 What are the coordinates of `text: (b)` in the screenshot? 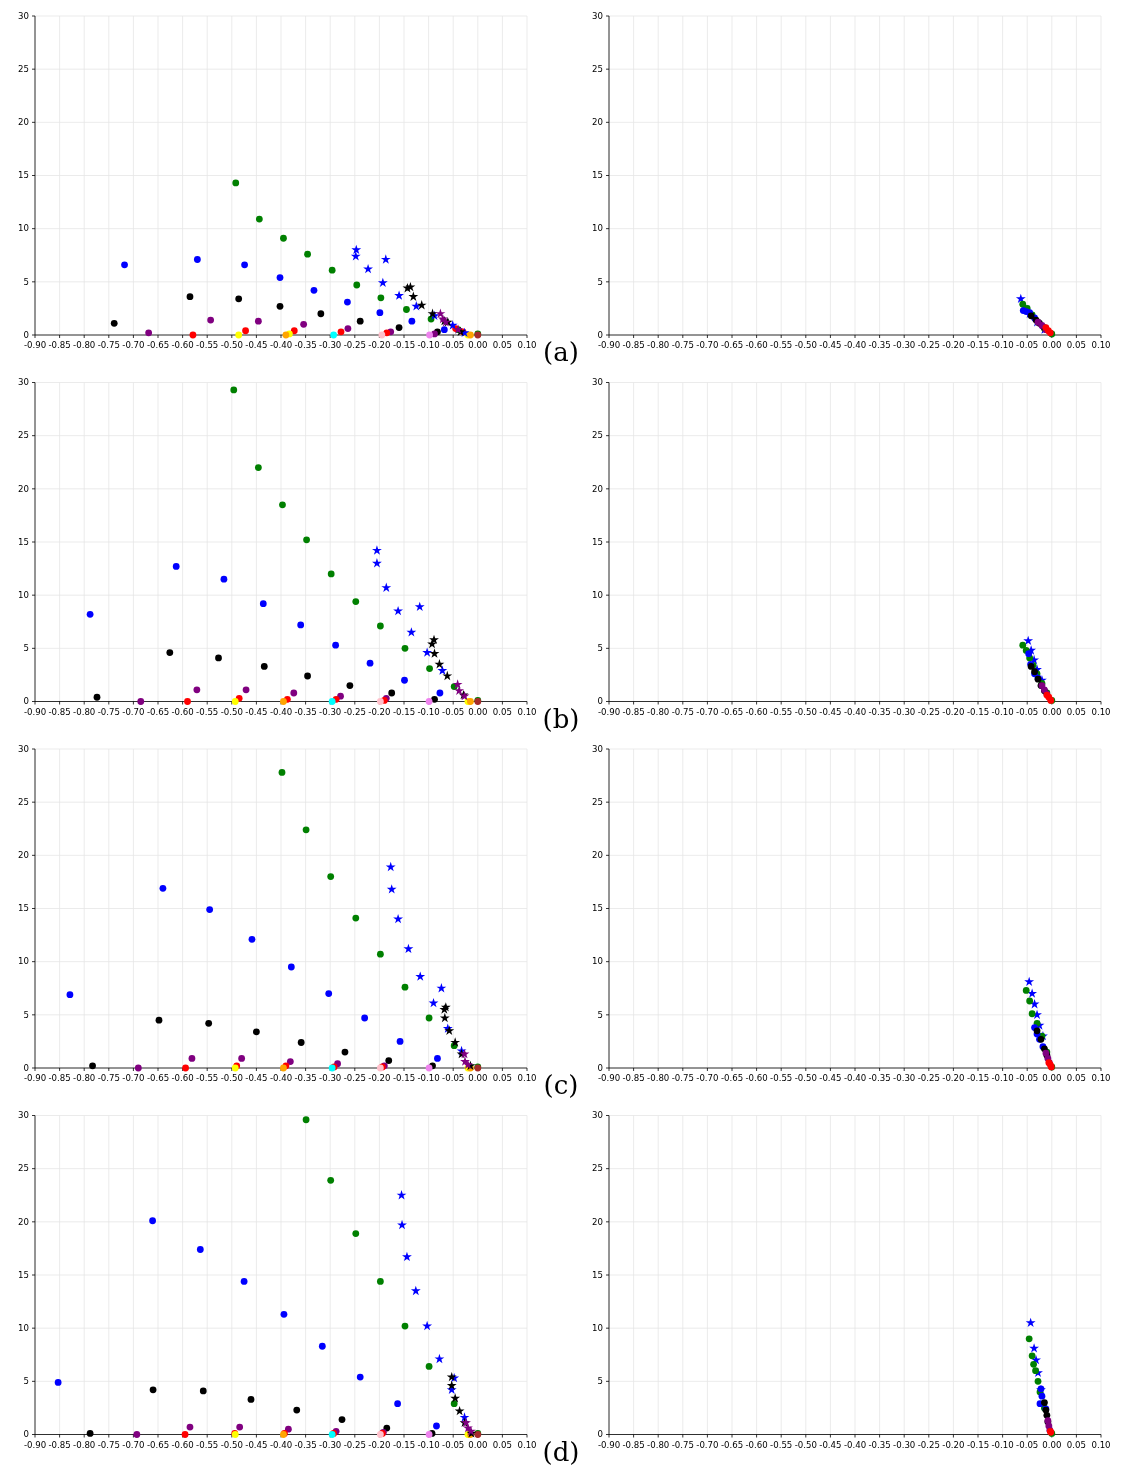 It's located at (561, 718).